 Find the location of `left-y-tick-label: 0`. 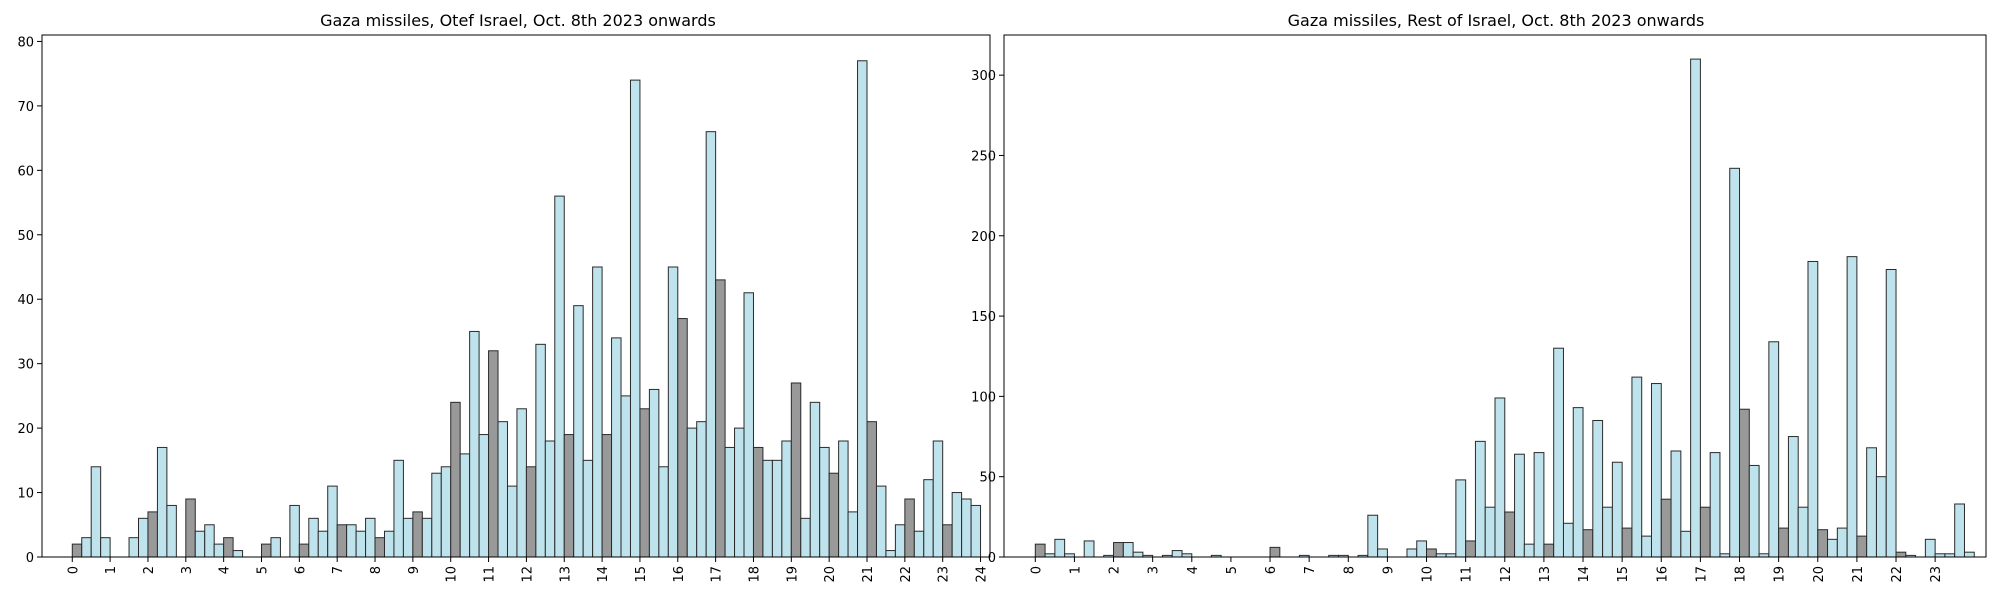

left-y-tick-label: 0 is located at coordinates (30, 558).